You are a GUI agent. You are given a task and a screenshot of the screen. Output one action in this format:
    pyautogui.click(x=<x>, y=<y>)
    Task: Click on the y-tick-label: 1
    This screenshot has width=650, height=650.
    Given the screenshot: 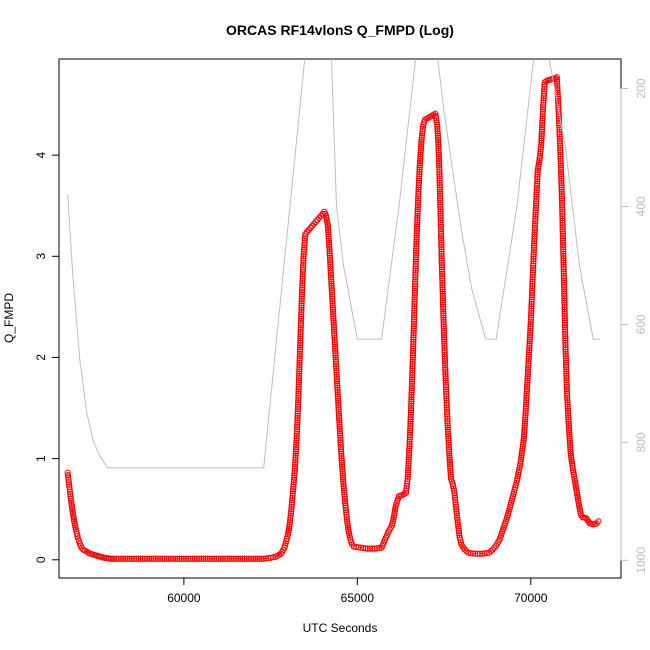 What is the action you would take?
    pyautogui.click(x=41, y=458)
    